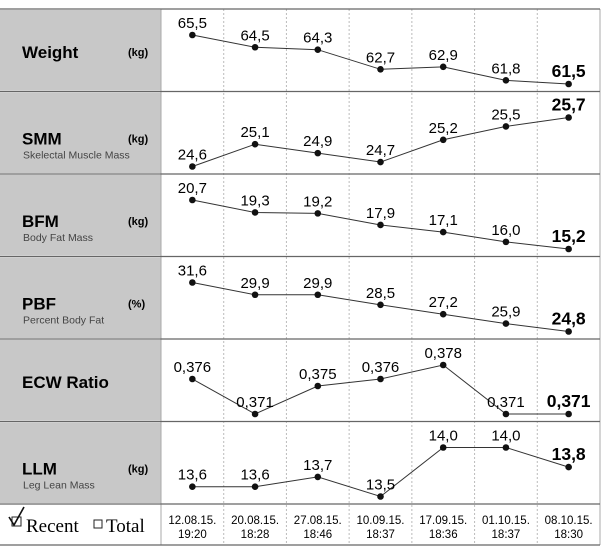  Describe the element at coordinates (39, 469) in the screenshot. I see `metric-title: LLM` at that location.